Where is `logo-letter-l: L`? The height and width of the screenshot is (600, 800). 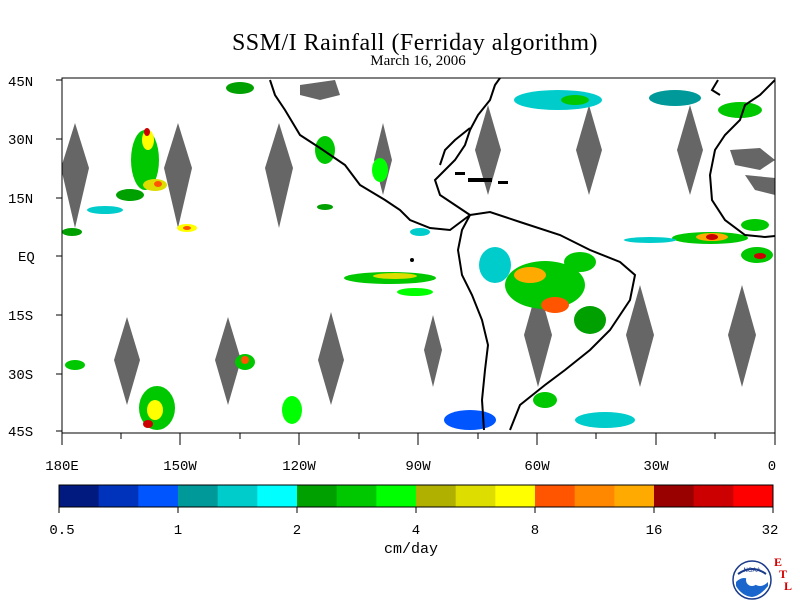 logo-letter-l: L is located at coordinates (788, 586).